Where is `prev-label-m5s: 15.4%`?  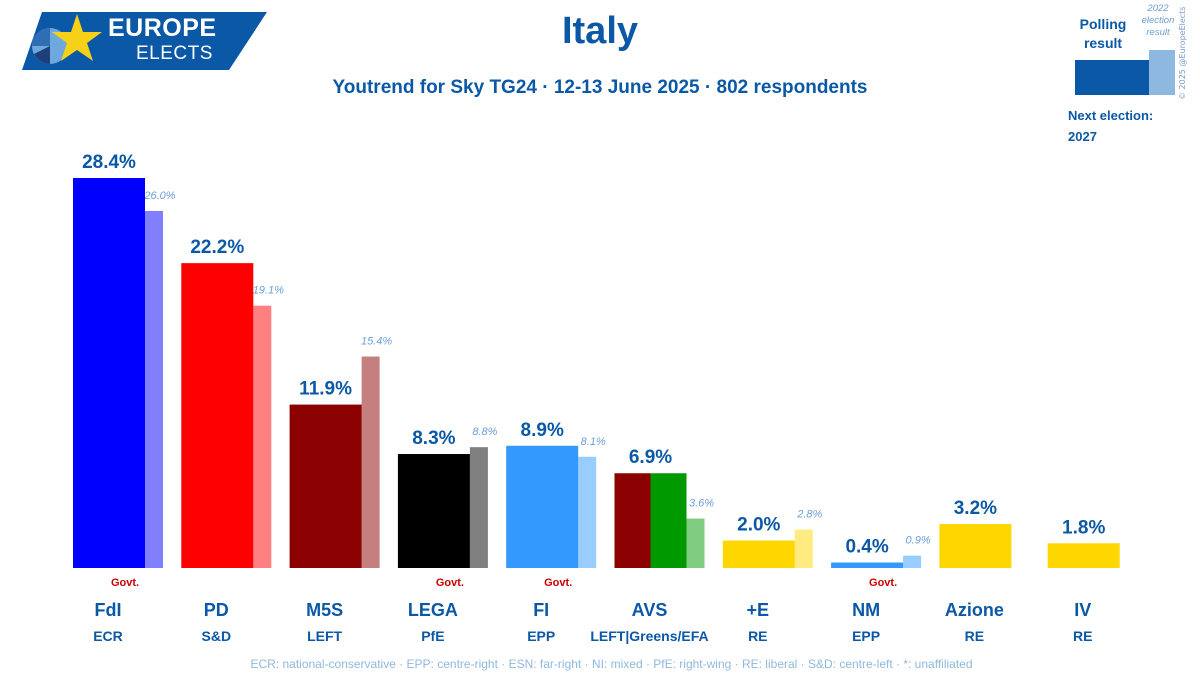 prev-label-m5s: 15.4% is located at coordinates (376, 342).